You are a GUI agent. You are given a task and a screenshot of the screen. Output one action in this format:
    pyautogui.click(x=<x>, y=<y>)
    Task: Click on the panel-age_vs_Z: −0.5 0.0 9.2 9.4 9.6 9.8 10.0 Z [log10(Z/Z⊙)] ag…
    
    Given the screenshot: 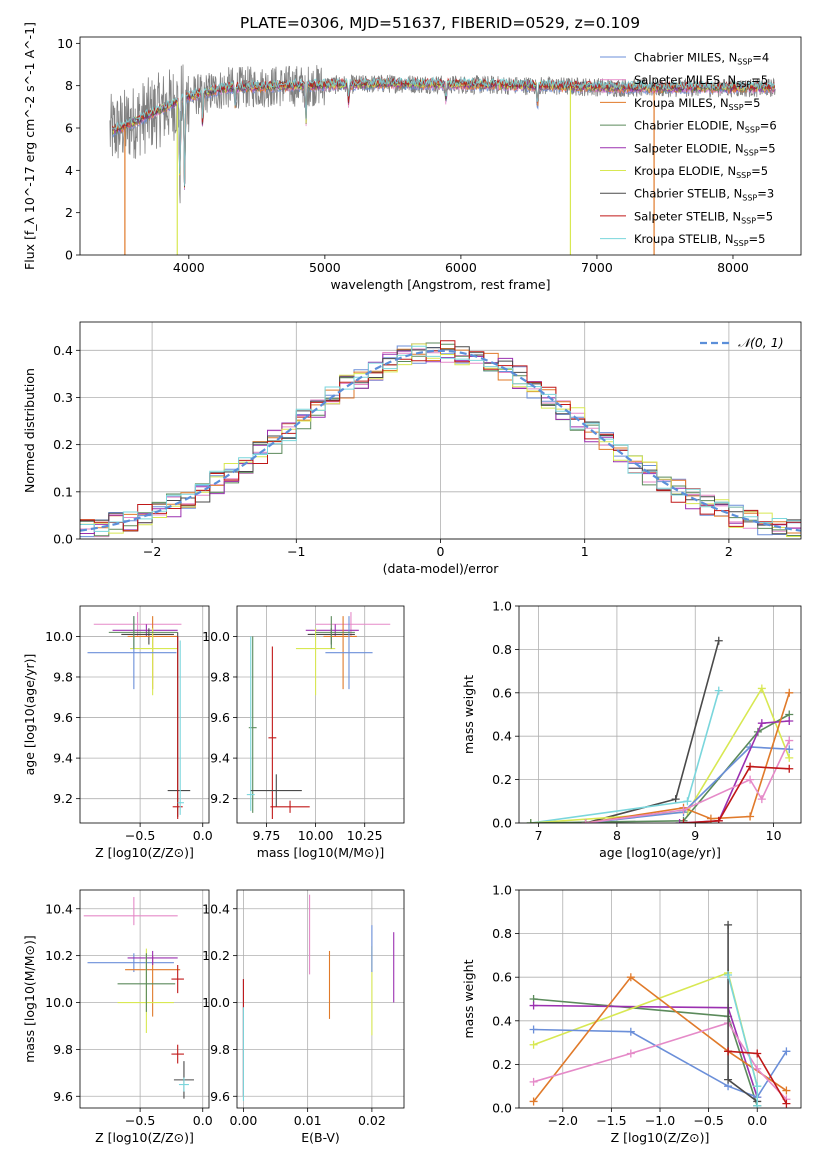 What is the action you would take?
    pyautogui.click(x=117, y=732)
    